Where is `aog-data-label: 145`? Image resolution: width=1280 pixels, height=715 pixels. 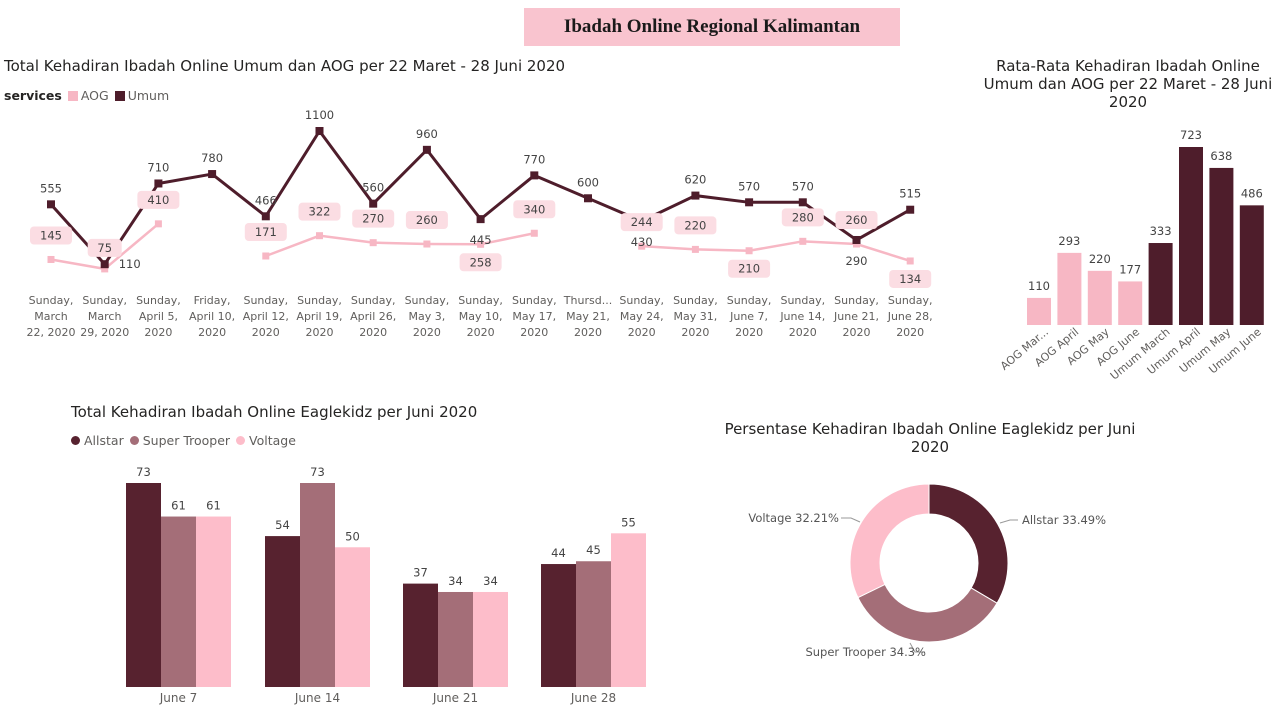
aog-data-label: 145 is located at coordinates (51, 235).